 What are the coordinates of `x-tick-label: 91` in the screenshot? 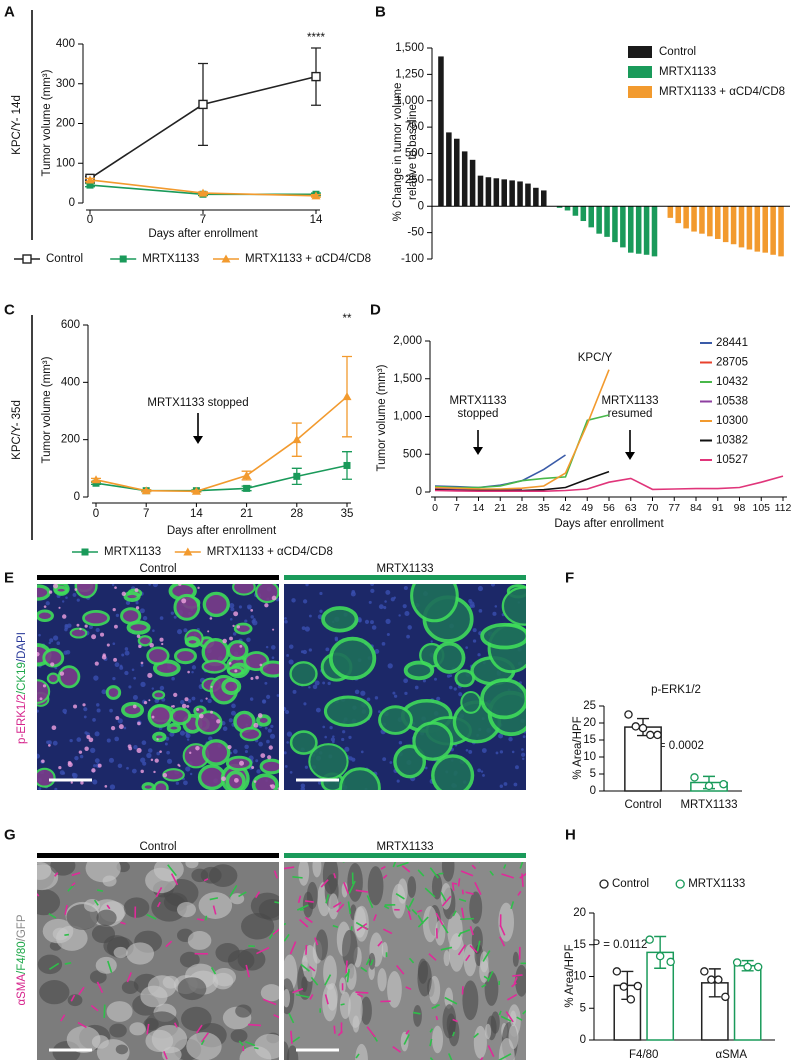 It's located at (718, 508).